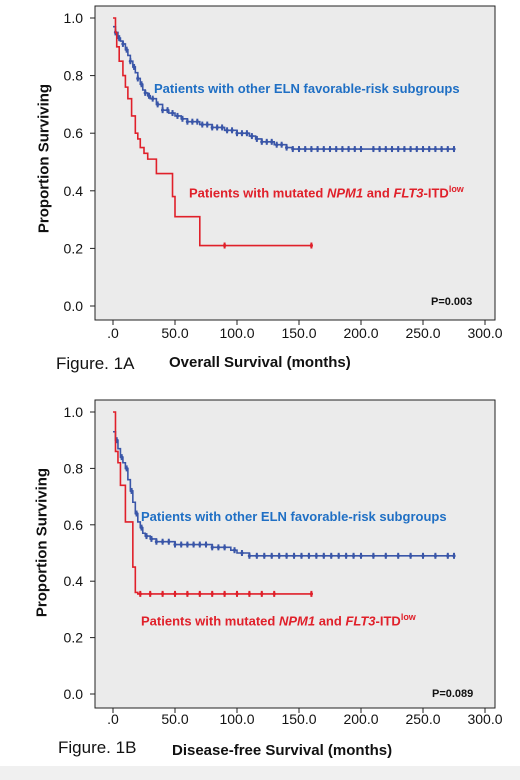 This screenshot has height=780, width=520. I want to click on y-tick-label: 0.4, so click(74, 581).